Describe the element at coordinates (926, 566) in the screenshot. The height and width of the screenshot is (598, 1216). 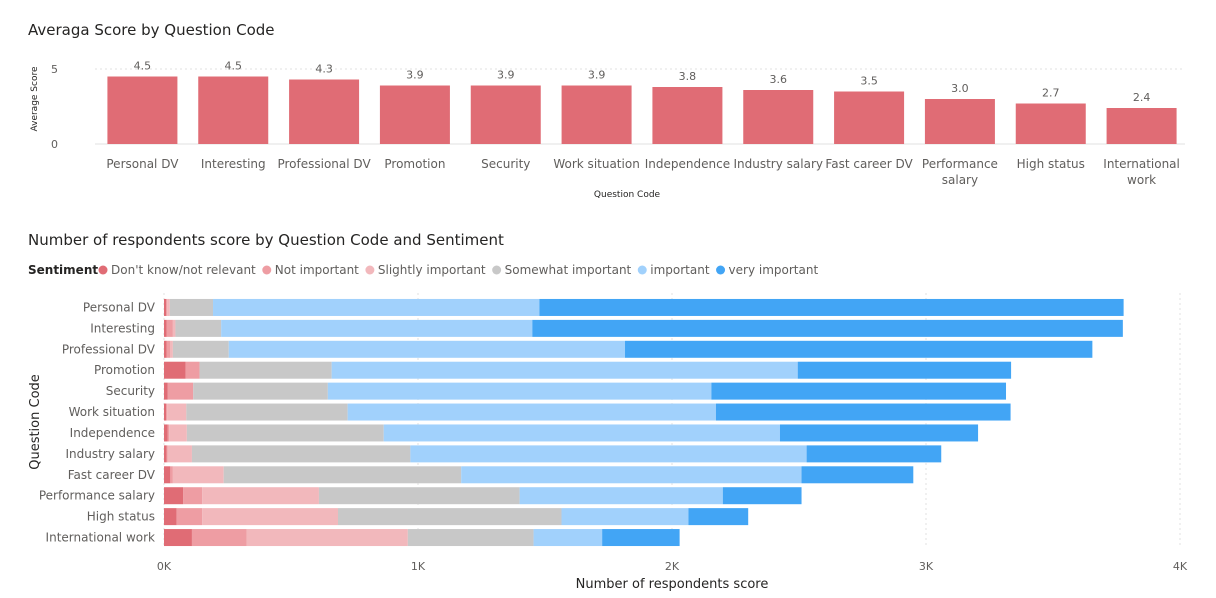
I see `chart-2-x-tick-label: 3K` at that location.